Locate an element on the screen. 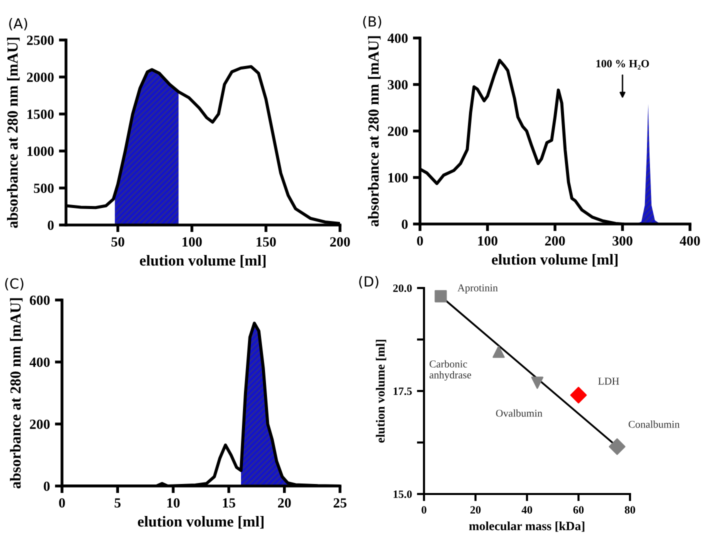 This screenshot has height=539, width=709. annotation: Aprotinin is located at coordinates (478, 289).